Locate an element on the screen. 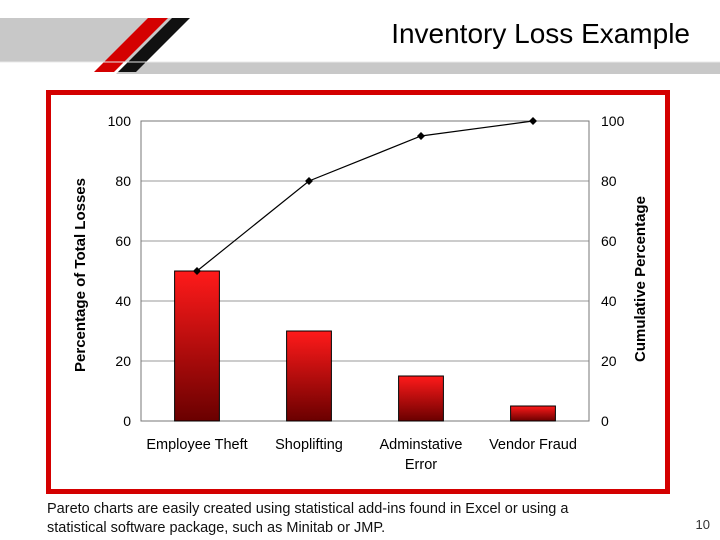 This screenshot has height=540, width=720. y-tick-label: 80 is located at coordinates (123, 181).